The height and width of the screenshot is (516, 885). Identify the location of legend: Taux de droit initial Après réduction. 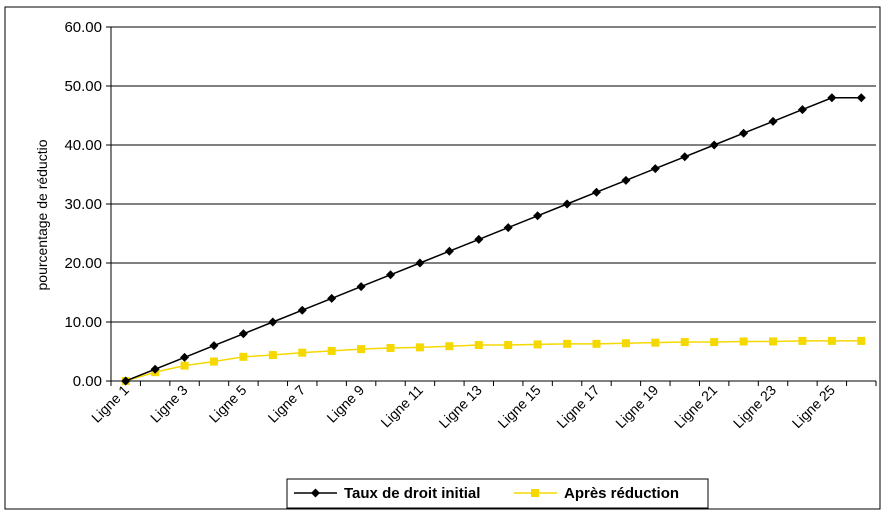
(497, 493).